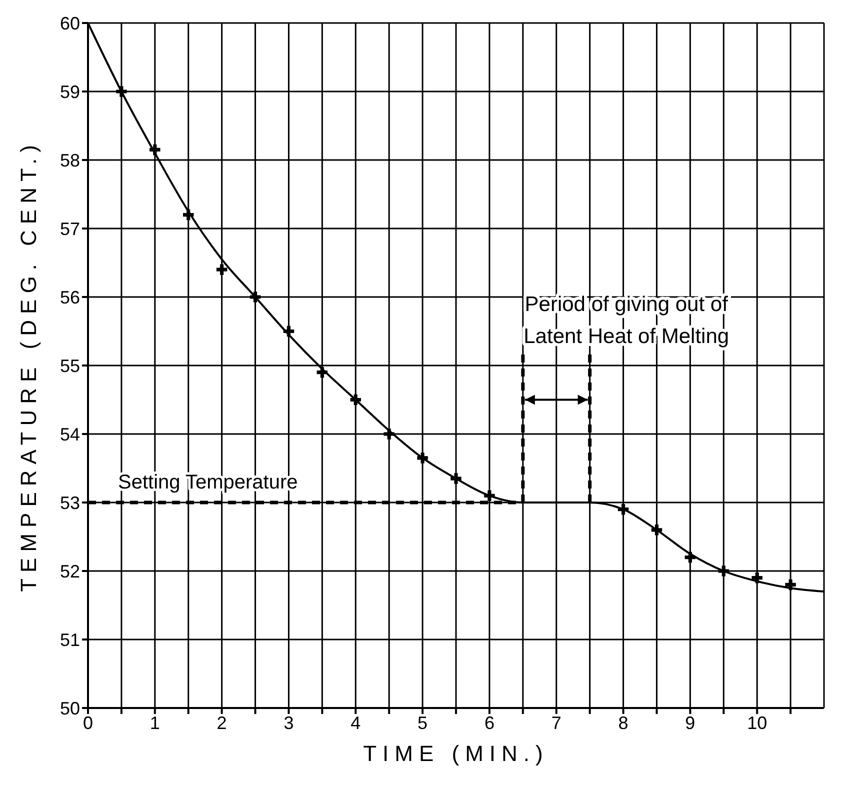 This screenshot has height=793, width=852. I want to click on x-tick-label: 8, so click(623, 722).